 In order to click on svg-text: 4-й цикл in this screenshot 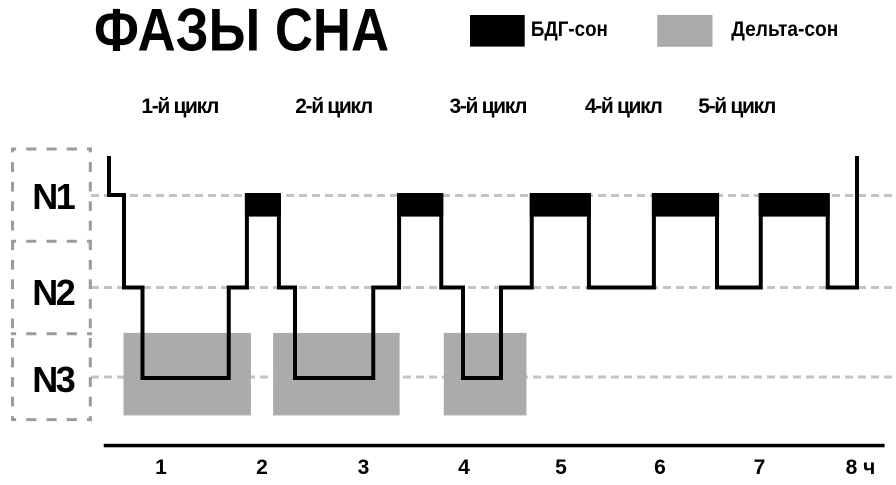, I will do `click(624, 106)`.